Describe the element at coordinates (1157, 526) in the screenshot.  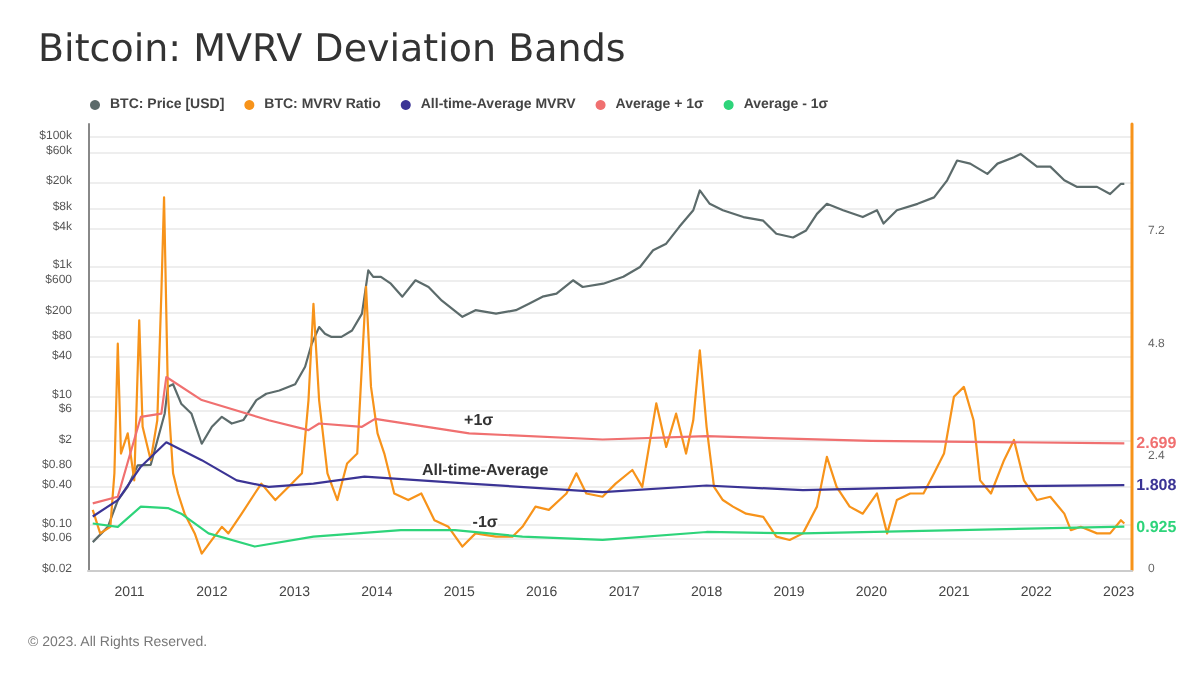
I see `data-label: 0.925` at that location.